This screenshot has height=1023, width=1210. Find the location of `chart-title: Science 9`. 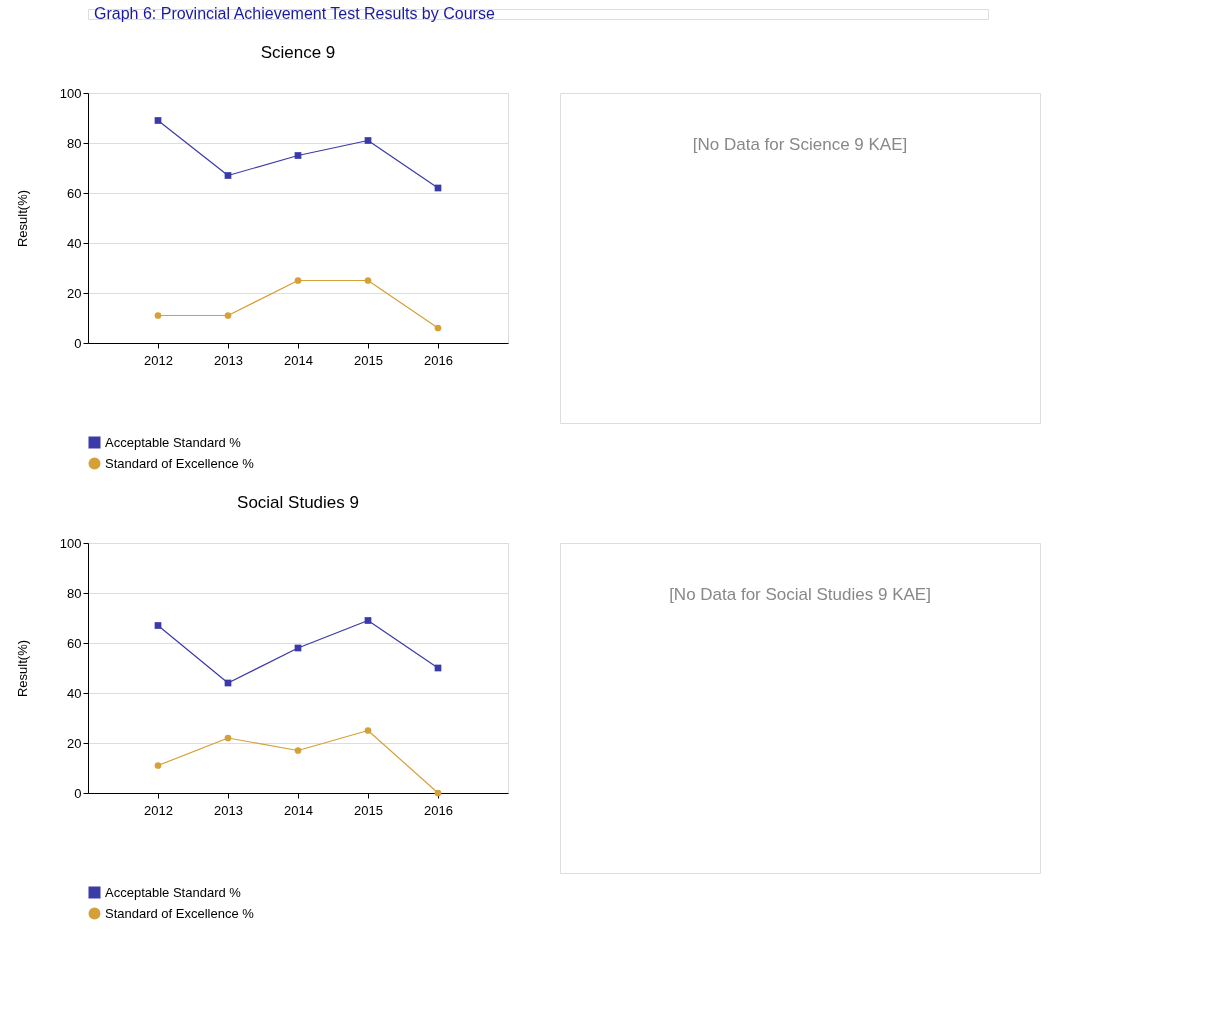

chart-title: Science 9 is located at coordinates (298, 52).